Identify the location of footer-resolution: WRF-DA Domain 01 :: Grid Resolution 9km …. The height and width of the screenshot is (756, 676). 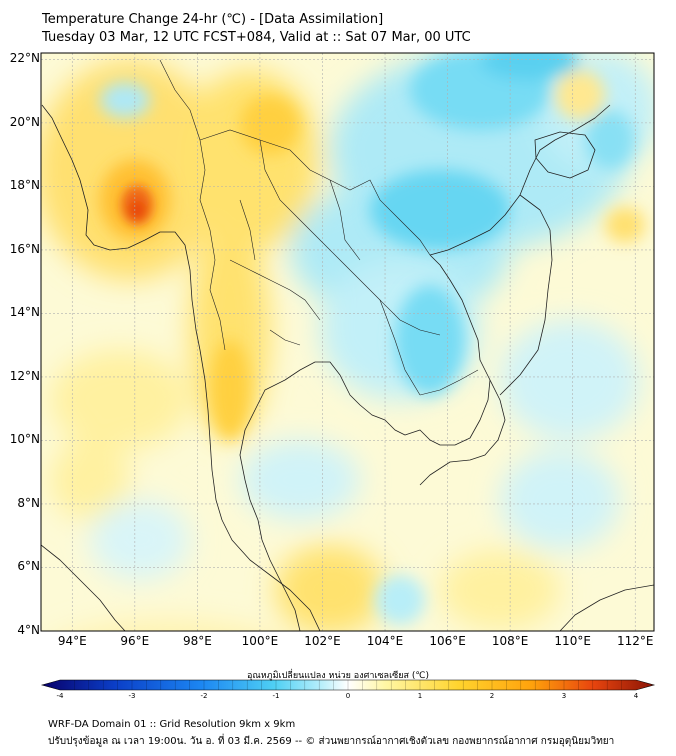
(172, 724).